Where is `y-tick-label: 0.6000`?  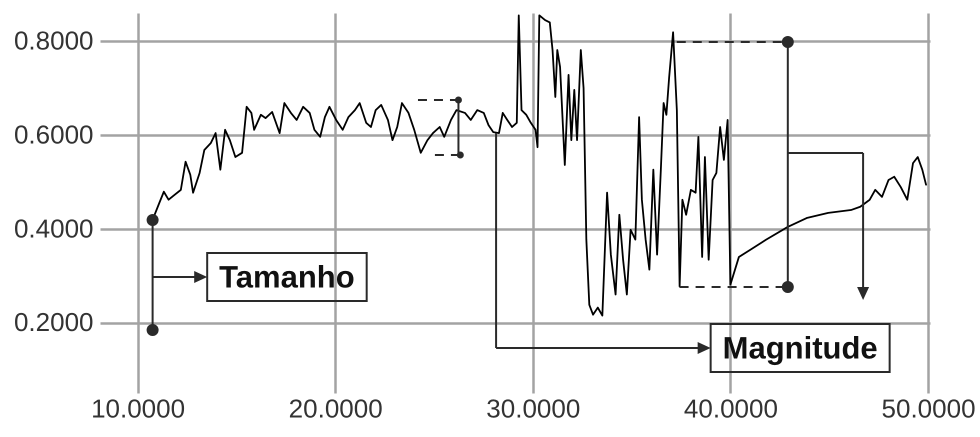
y-tick-label: 0.6000 is located at coordinates (54, 134).